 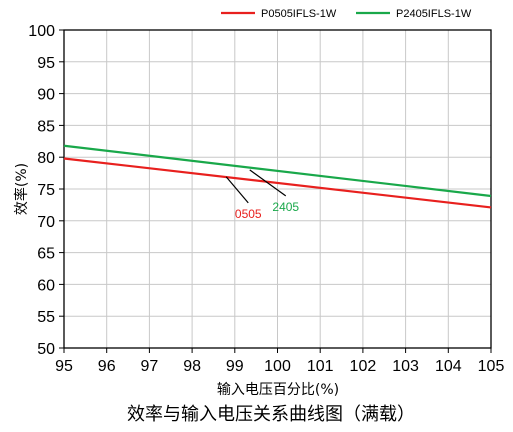 What do you see at coordinates (320, 366) in the screenshot?
I see `x-tick-label: 101` at bounding box center [320, 366].